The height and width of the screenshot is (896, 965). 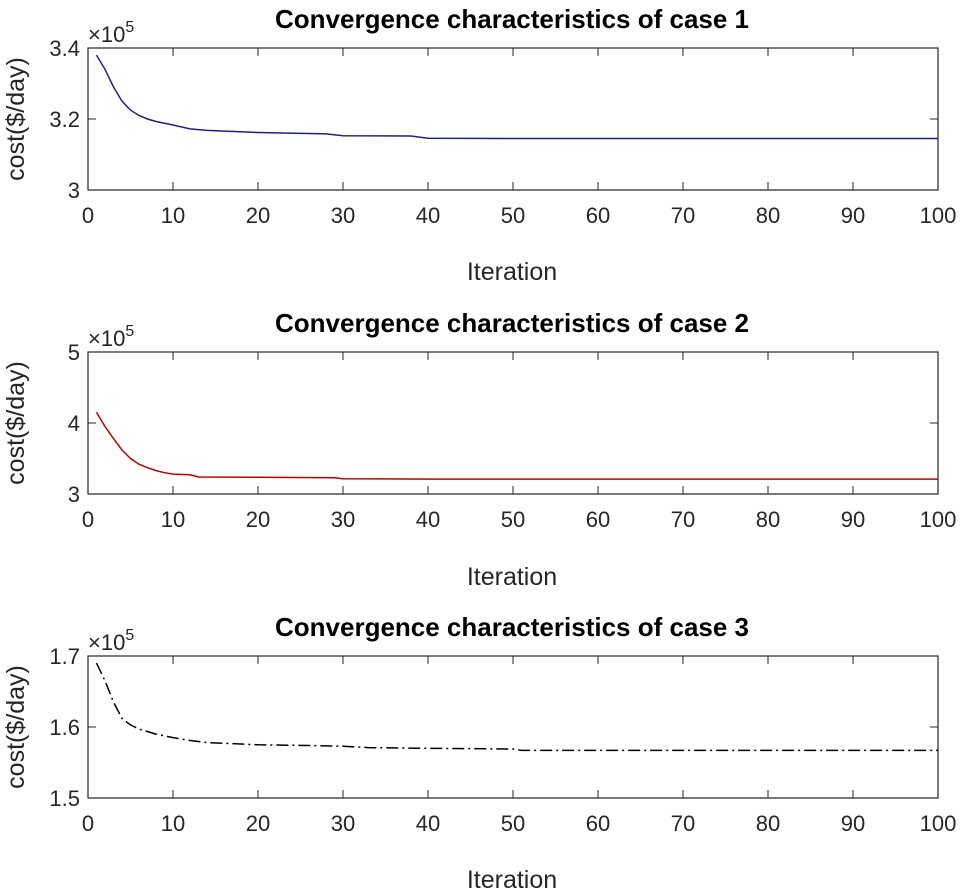 I want to click on y-tick-label: 1.5, so click(x=64, y=798).